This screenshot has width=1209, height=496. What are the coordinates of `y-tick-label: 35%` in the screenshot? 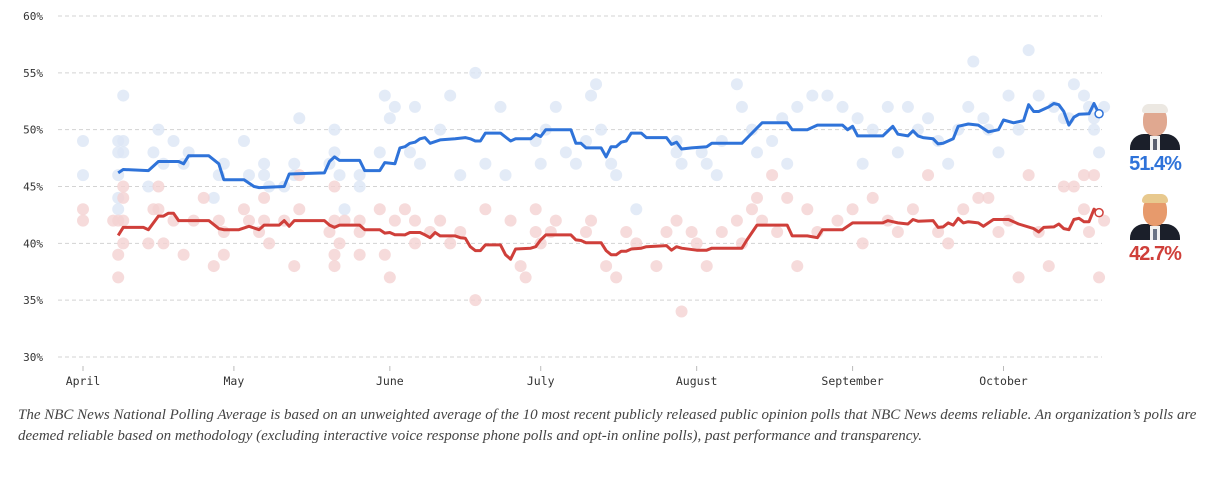 It's located at (33, 300).